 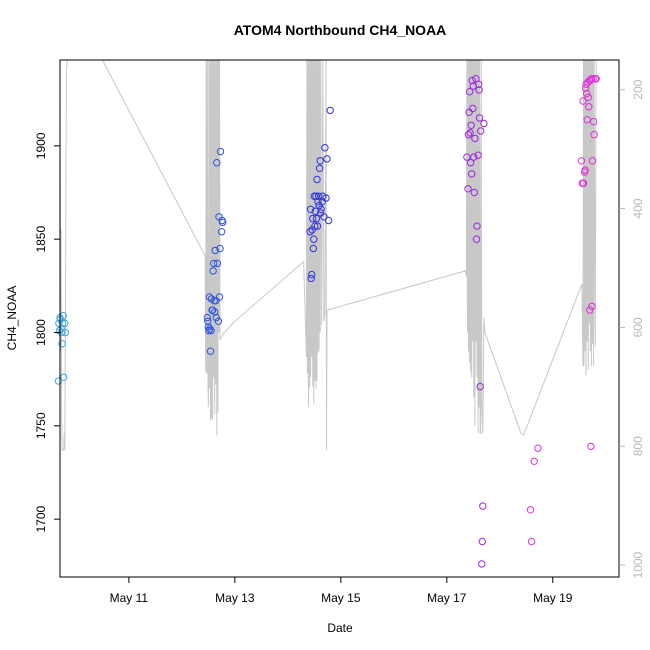 What do you see at coordinates (638, 446) in the screenshot?
I see `y2-tick-label: 800` at bounding box center [638, 446].